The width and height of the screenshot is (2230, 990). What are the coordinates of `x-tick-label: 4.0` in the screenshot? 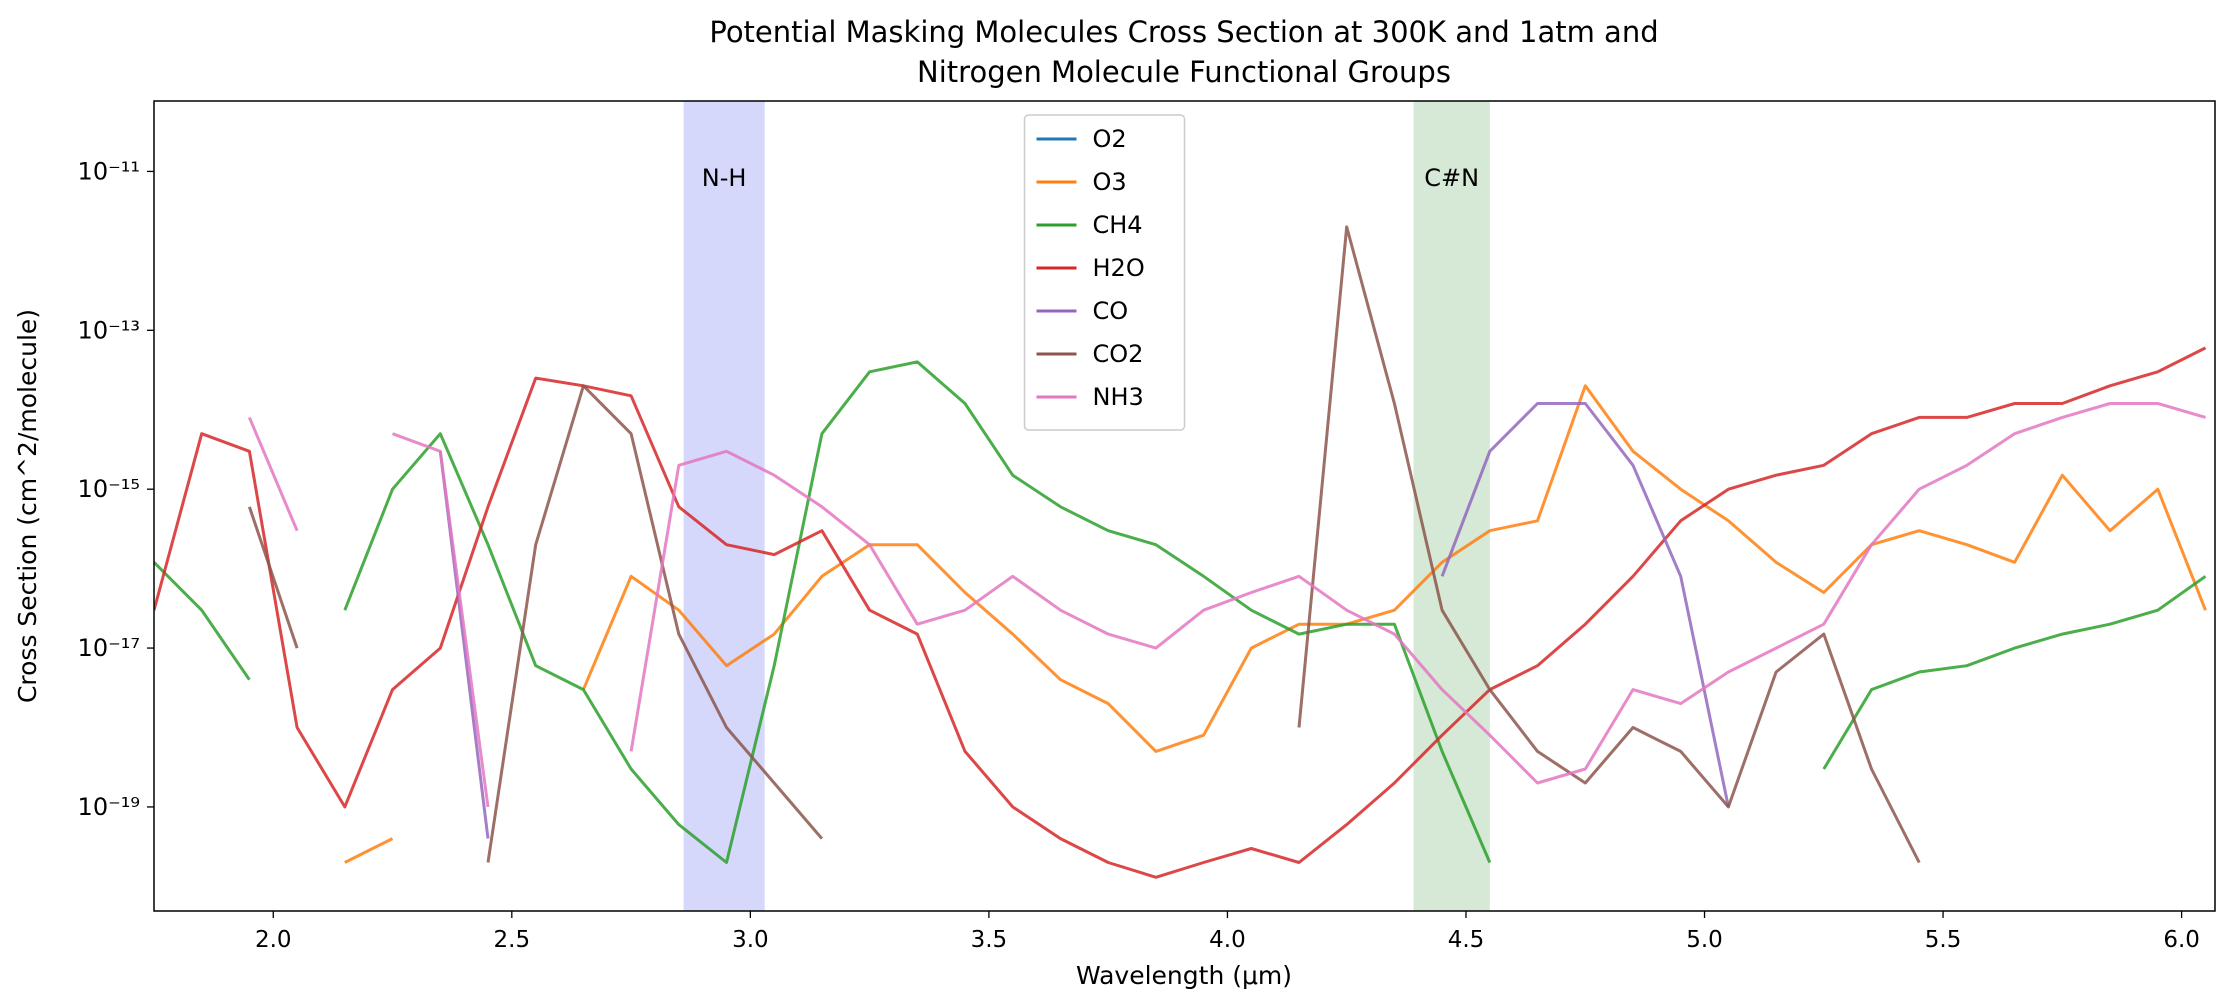 It's located at (1227, 940).